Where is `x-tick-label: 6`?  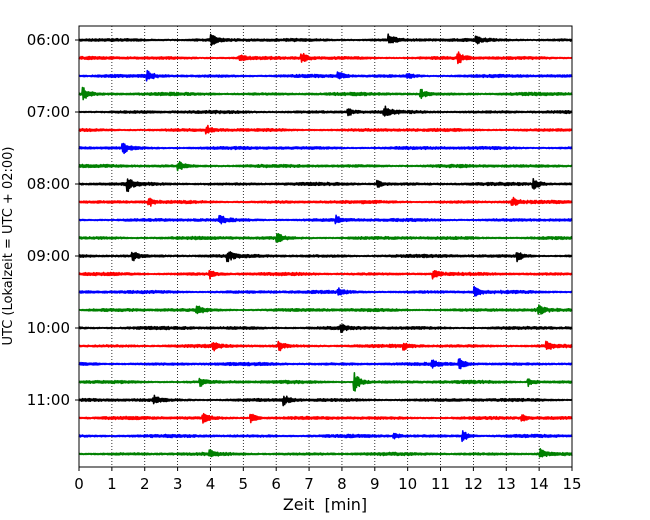
x-tick-label: 6 is located at coordinates (276, 484).